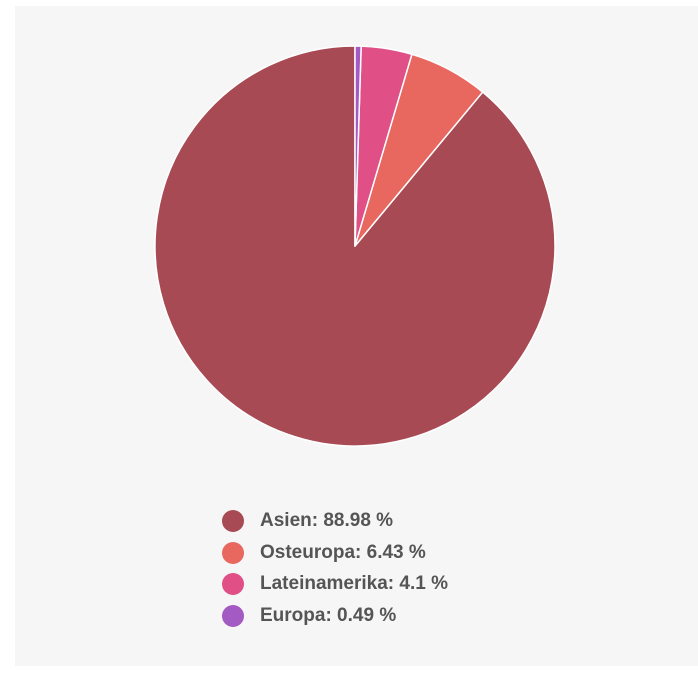 The height and width of the screenshot is (680, 698). What do you see at coordinates (358, 146) in the screenshot?
I see `pie-slice-europa` at bounding box center [358, 146].